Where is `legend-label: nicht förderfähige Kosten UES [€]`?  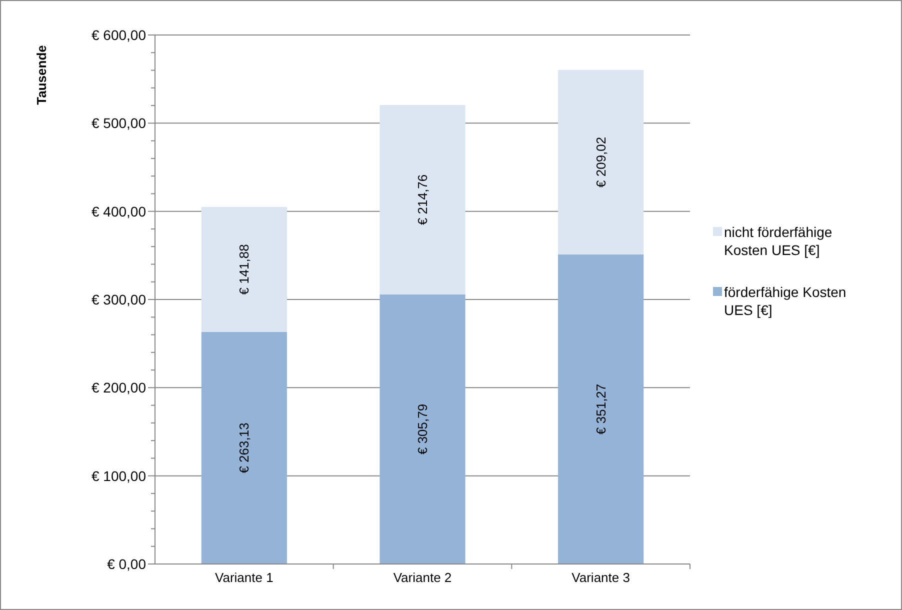
legend-label: nicht förderfähige Kosten UES [€] is located at coordinates (778, 241).